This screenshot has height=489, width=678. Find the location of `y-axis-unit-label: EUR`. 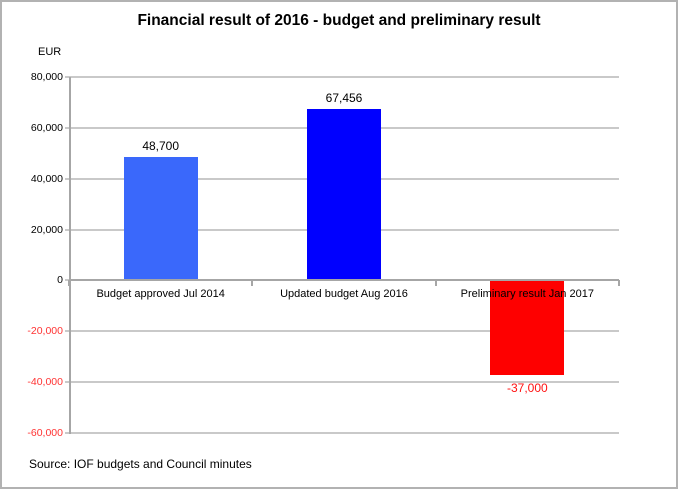

y-axis-unit-label: EUR is located at coordinates (50, 52).